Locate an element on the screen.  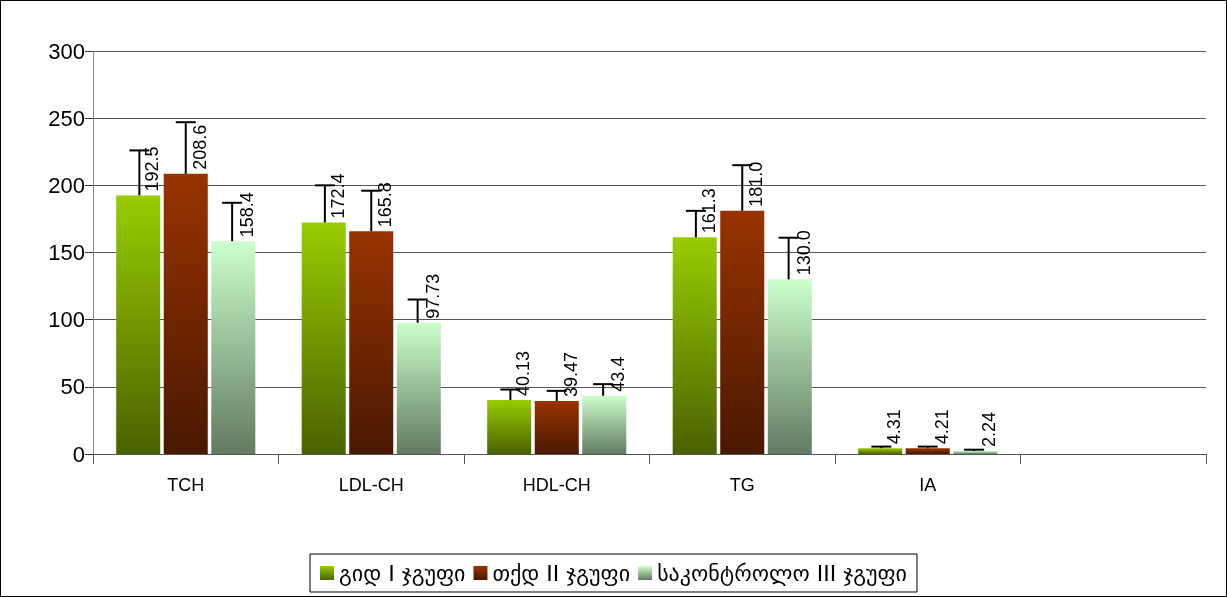
y-tick-label: 100 is located at coordinates (66, 320).